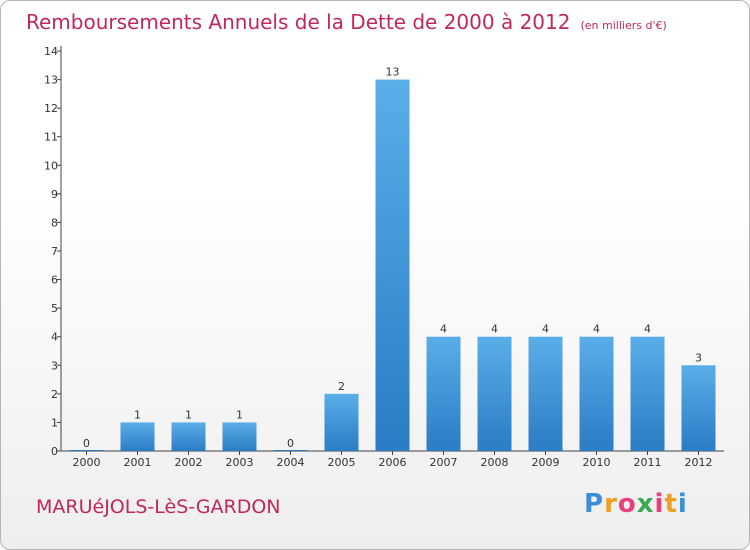 The image size is (750, 550). I want to click on data-label-2004: 0, so click(290, 443).